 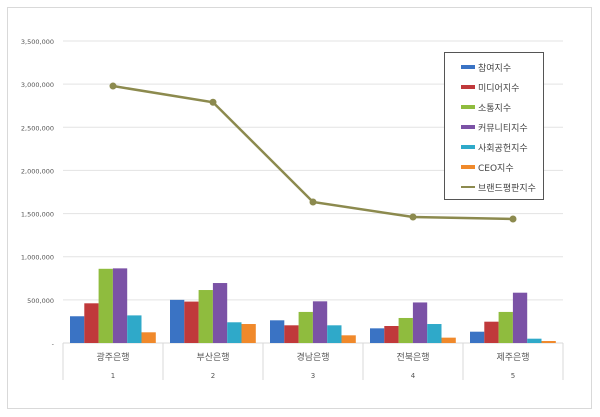 I want to click on category-label: 광주은행, so click(x=112, y=357).